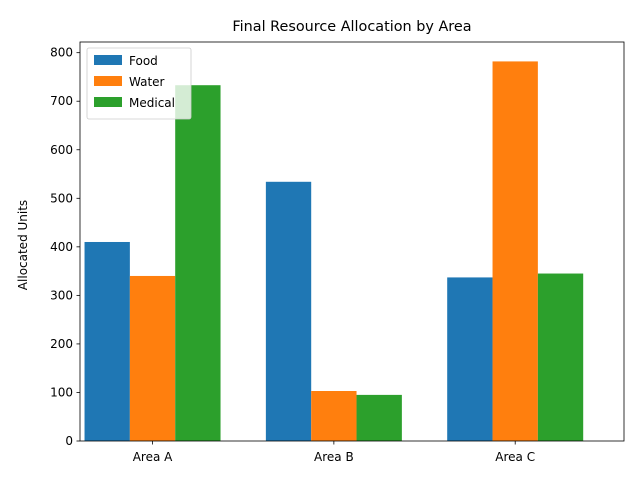 The image size is (640, 480). Describe the element at coordinates (334, 457) in the screenshot. I see `x-tick-label: Area B` at that location.